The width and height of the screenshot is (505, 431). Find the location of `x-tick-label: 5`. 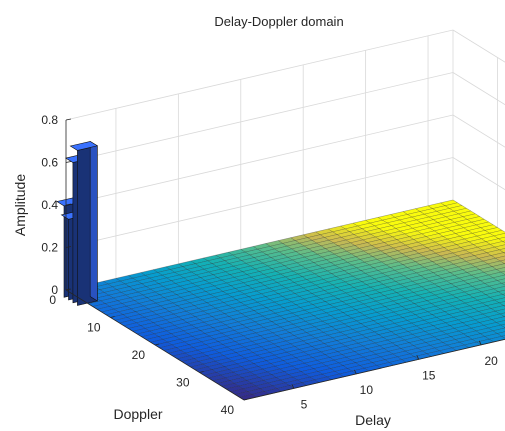

x-tick-label: 5 is located at coordinates (304, 404).